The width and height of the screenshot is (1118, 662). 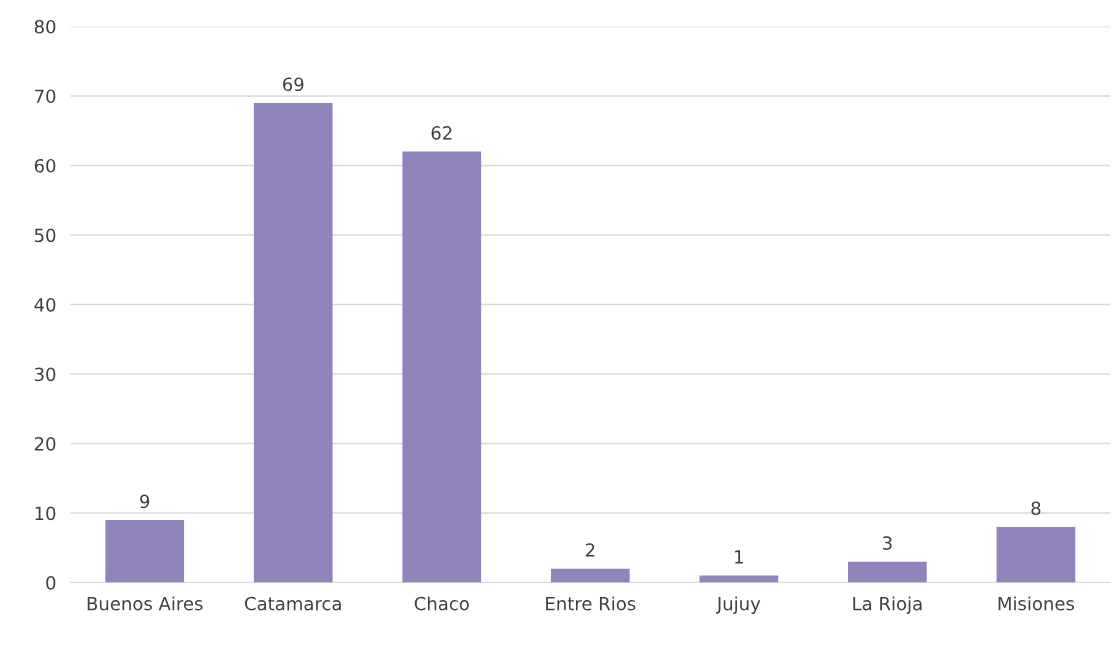 I want to click on data-label: 1, so click(x=739, y=557).